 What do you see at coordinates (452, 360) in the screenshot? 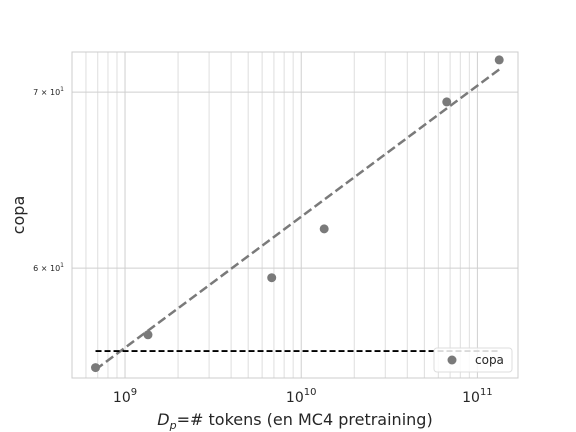
I see `legend-marker` at bounding box center [452, 360].